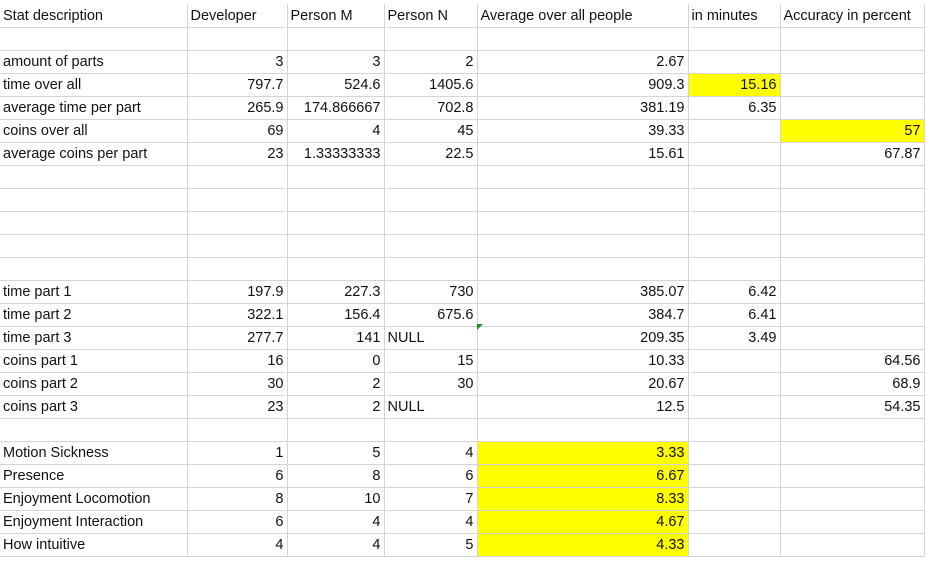 This screenshot has height=563, width=934. Describe the element at coordinates (237, 108) in the screenshot. I see `cell-developer: 265.9` at that location.